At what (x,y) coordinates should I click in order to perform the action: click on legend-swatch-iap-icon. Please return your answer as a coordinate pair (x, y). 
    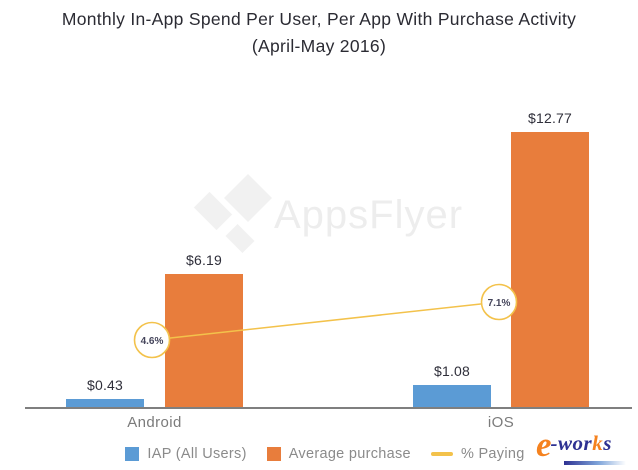
    Looking at the image, I should click on (132, 454).